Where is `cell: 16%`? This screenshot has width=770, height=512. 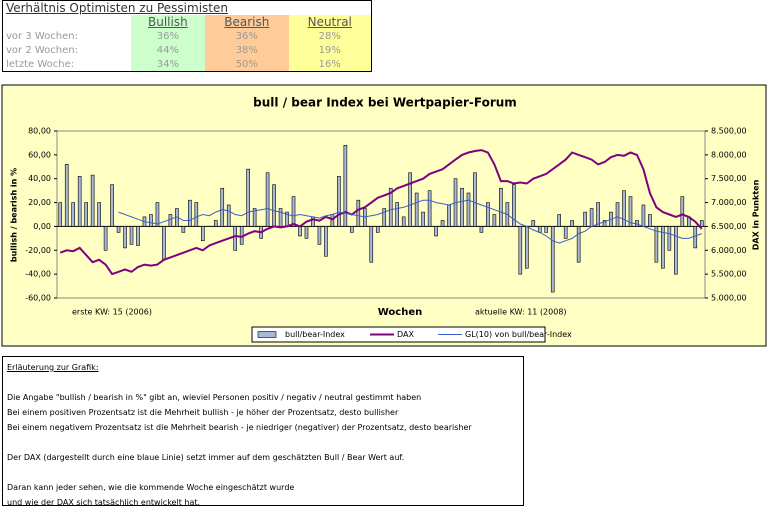
cell: 16% is located at coordinates (330, 64).